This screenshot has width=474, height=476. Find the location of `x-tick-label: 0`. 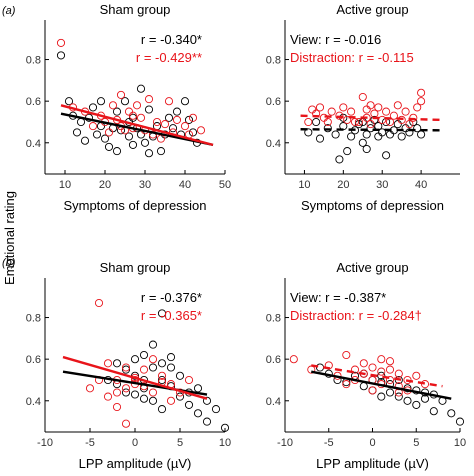

x-tick-label: 0 is located at coordinates (372, 443).